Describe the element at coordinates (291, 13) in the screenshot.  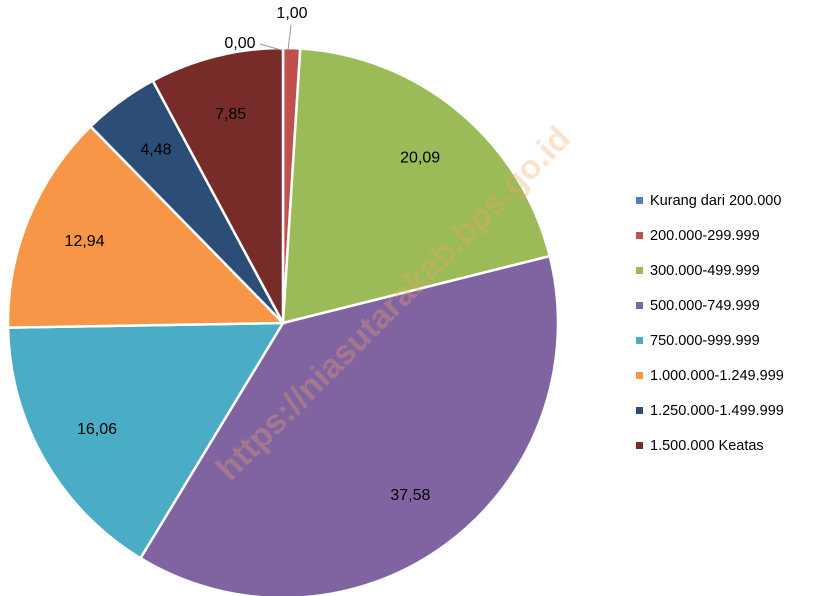
I see `data-label: 1,00` at that location.